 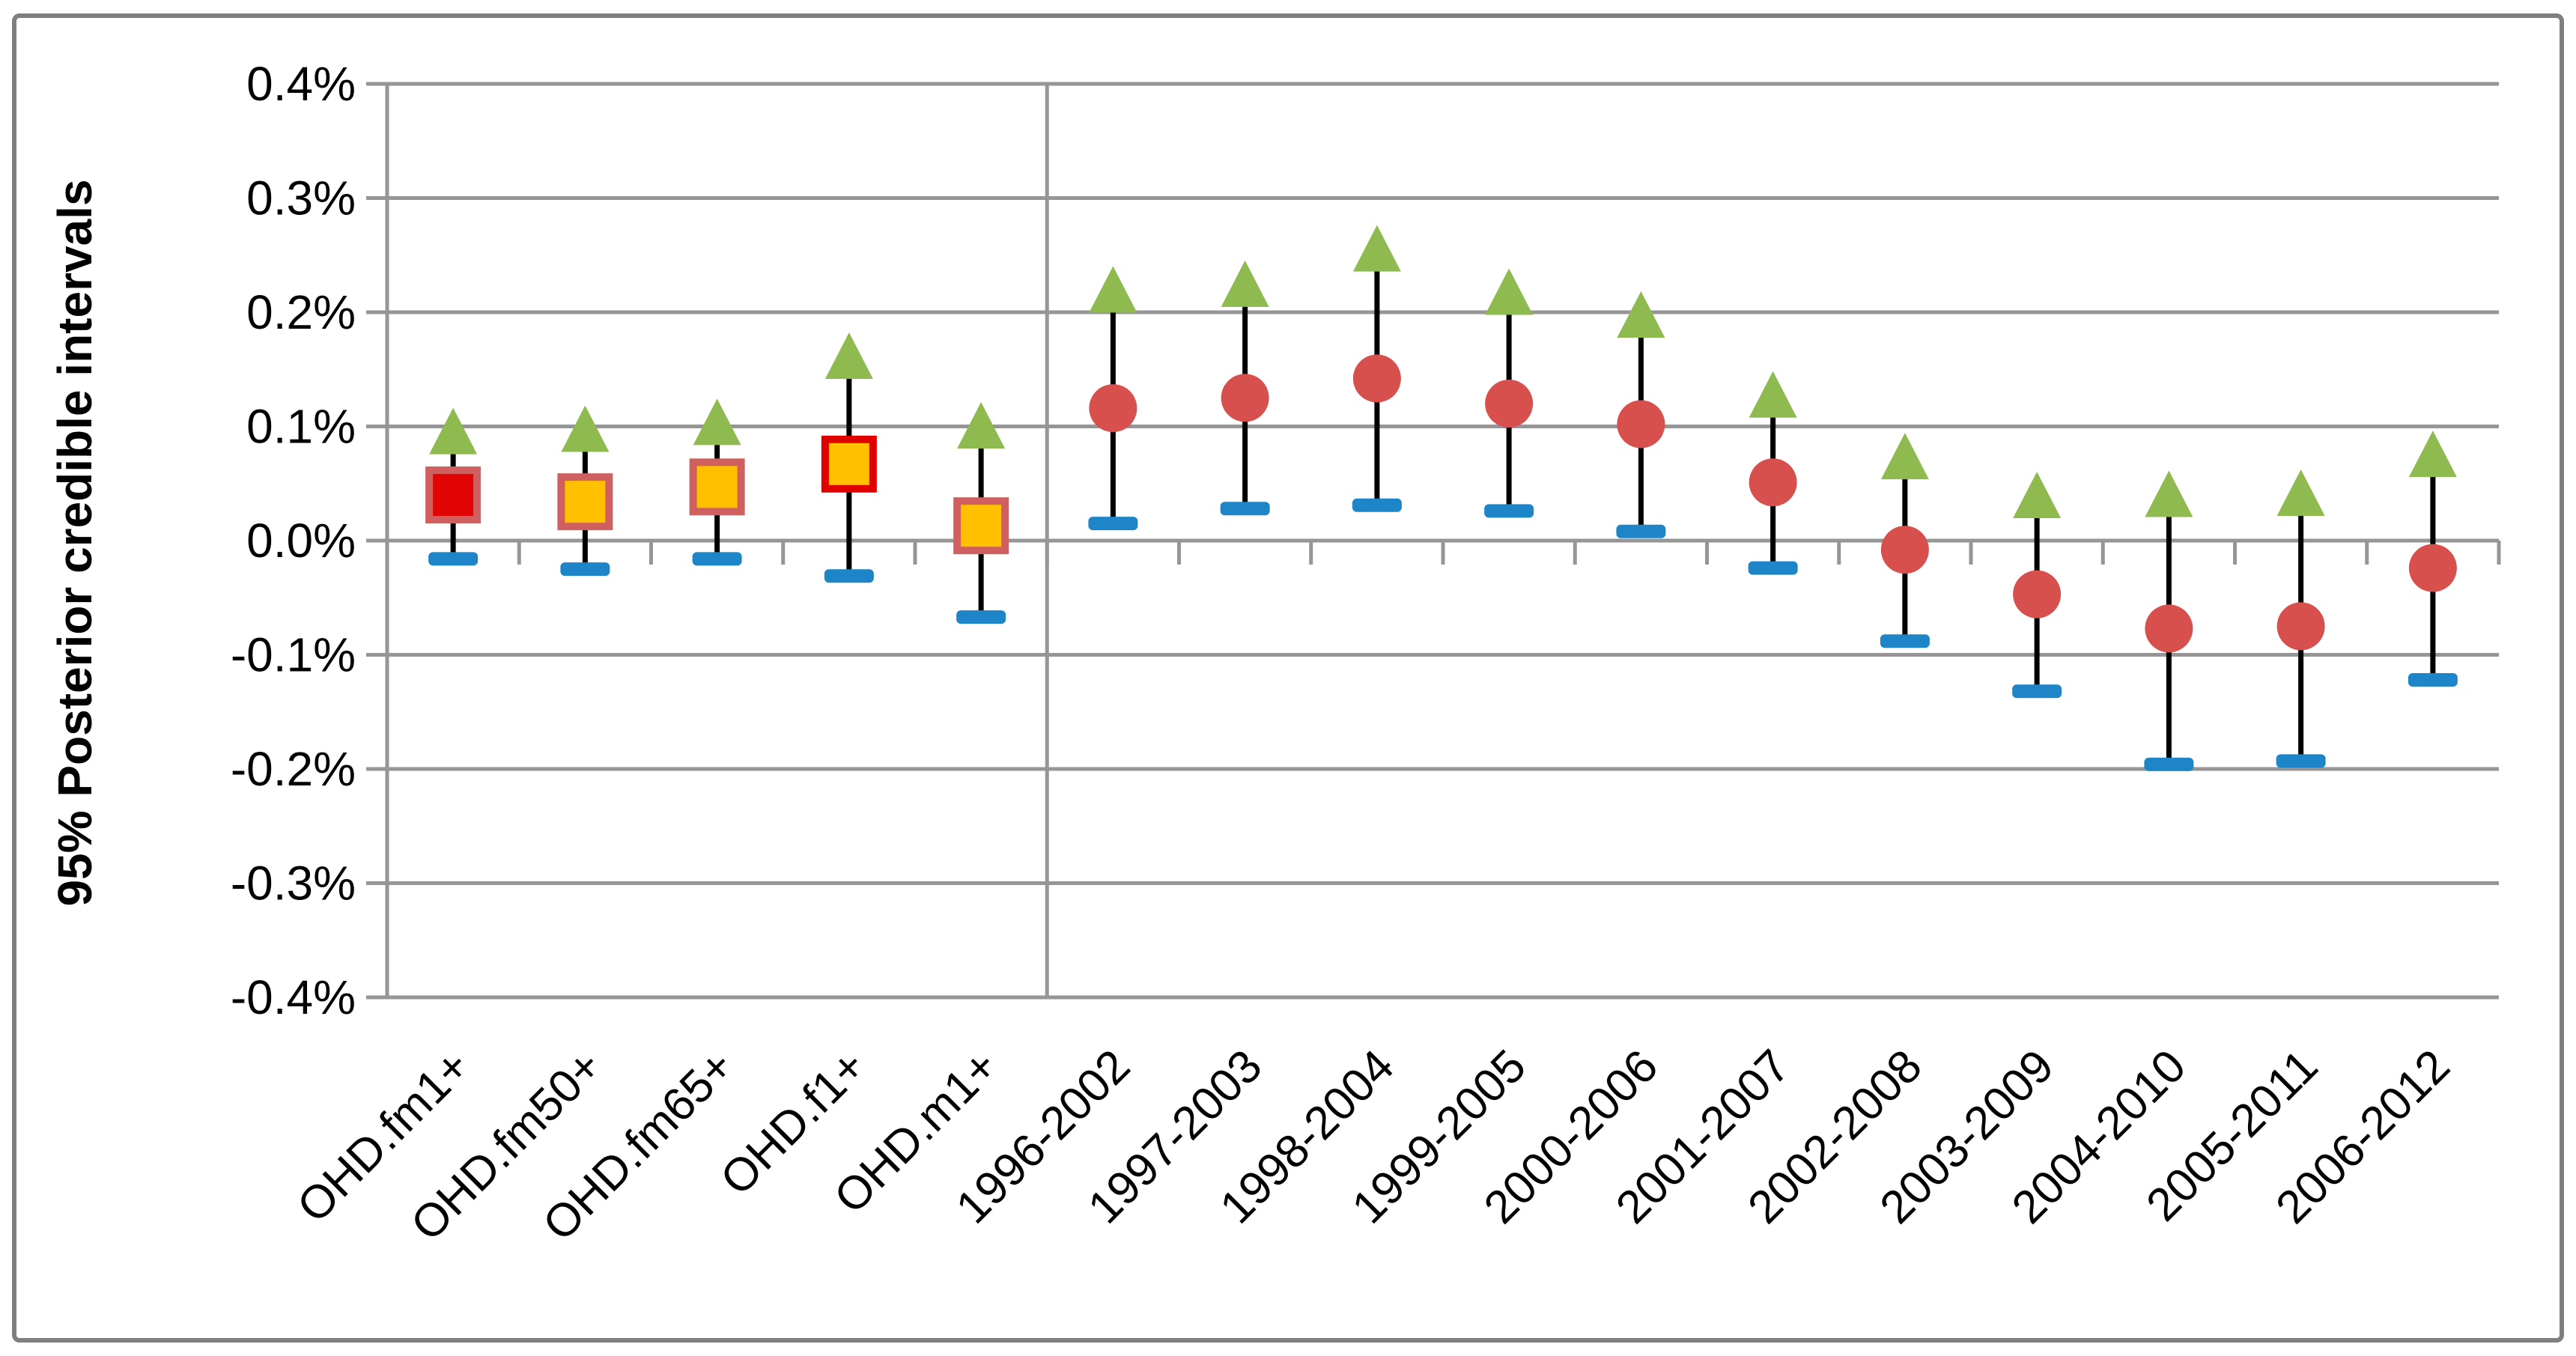 I want to click on y-tick-label: 0.3%, so click(x=301, y=198).